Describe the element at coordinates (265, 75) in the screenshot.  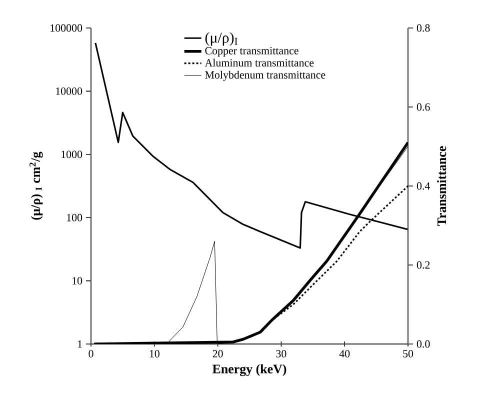
I see `legend-label: Molybdenum transmittance` at that location.